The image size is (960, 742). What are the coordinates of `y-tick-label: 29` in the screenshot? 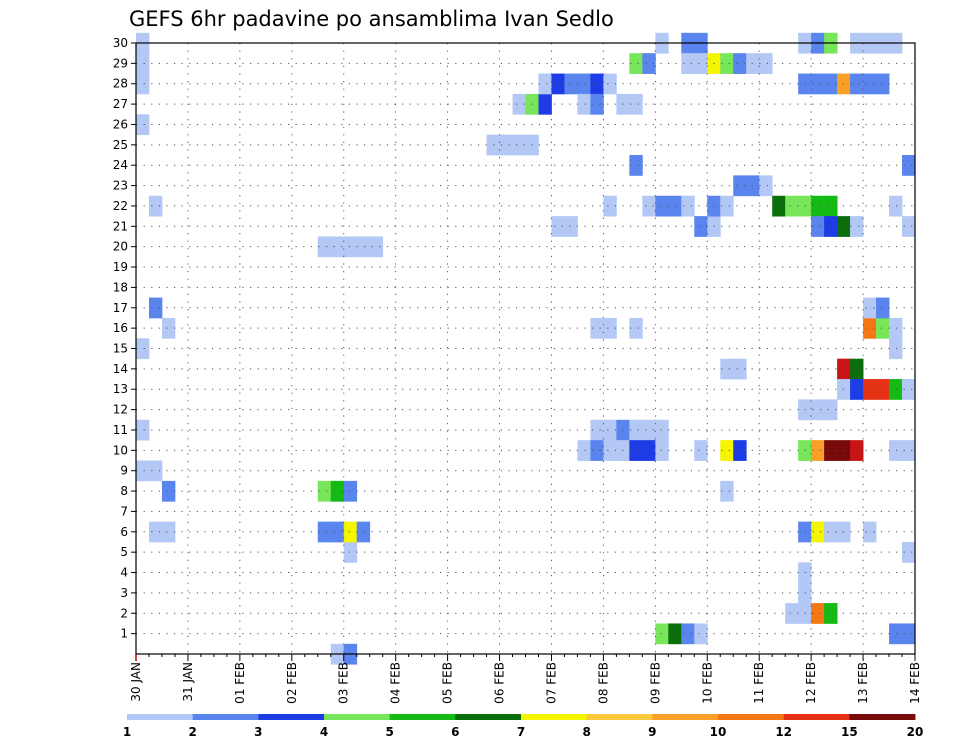 It's located at (120, 63).